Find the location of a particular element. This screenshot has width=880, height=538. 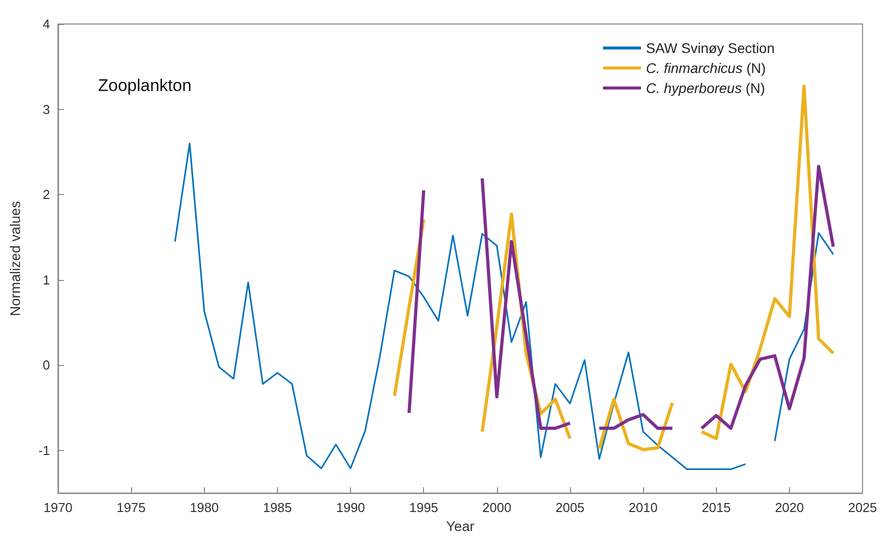

legend-label: SAW Svinøy Section is located at coordinates (710, 48).